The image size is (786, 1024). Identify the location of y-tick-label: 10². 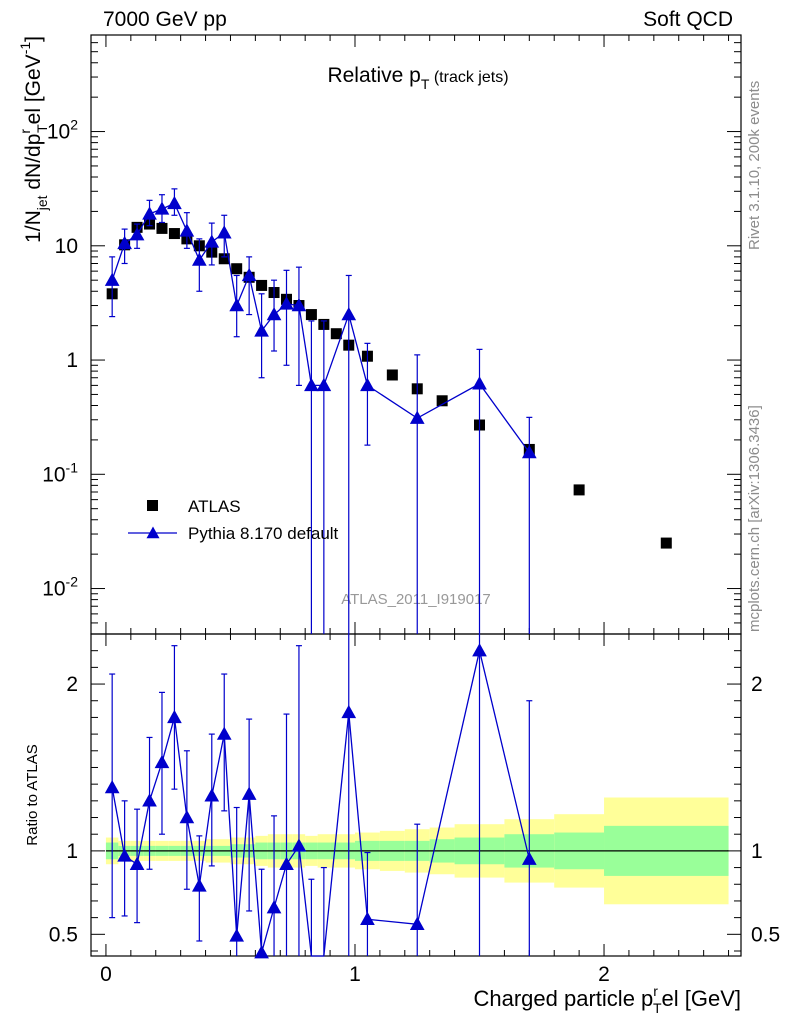
(62, 130).